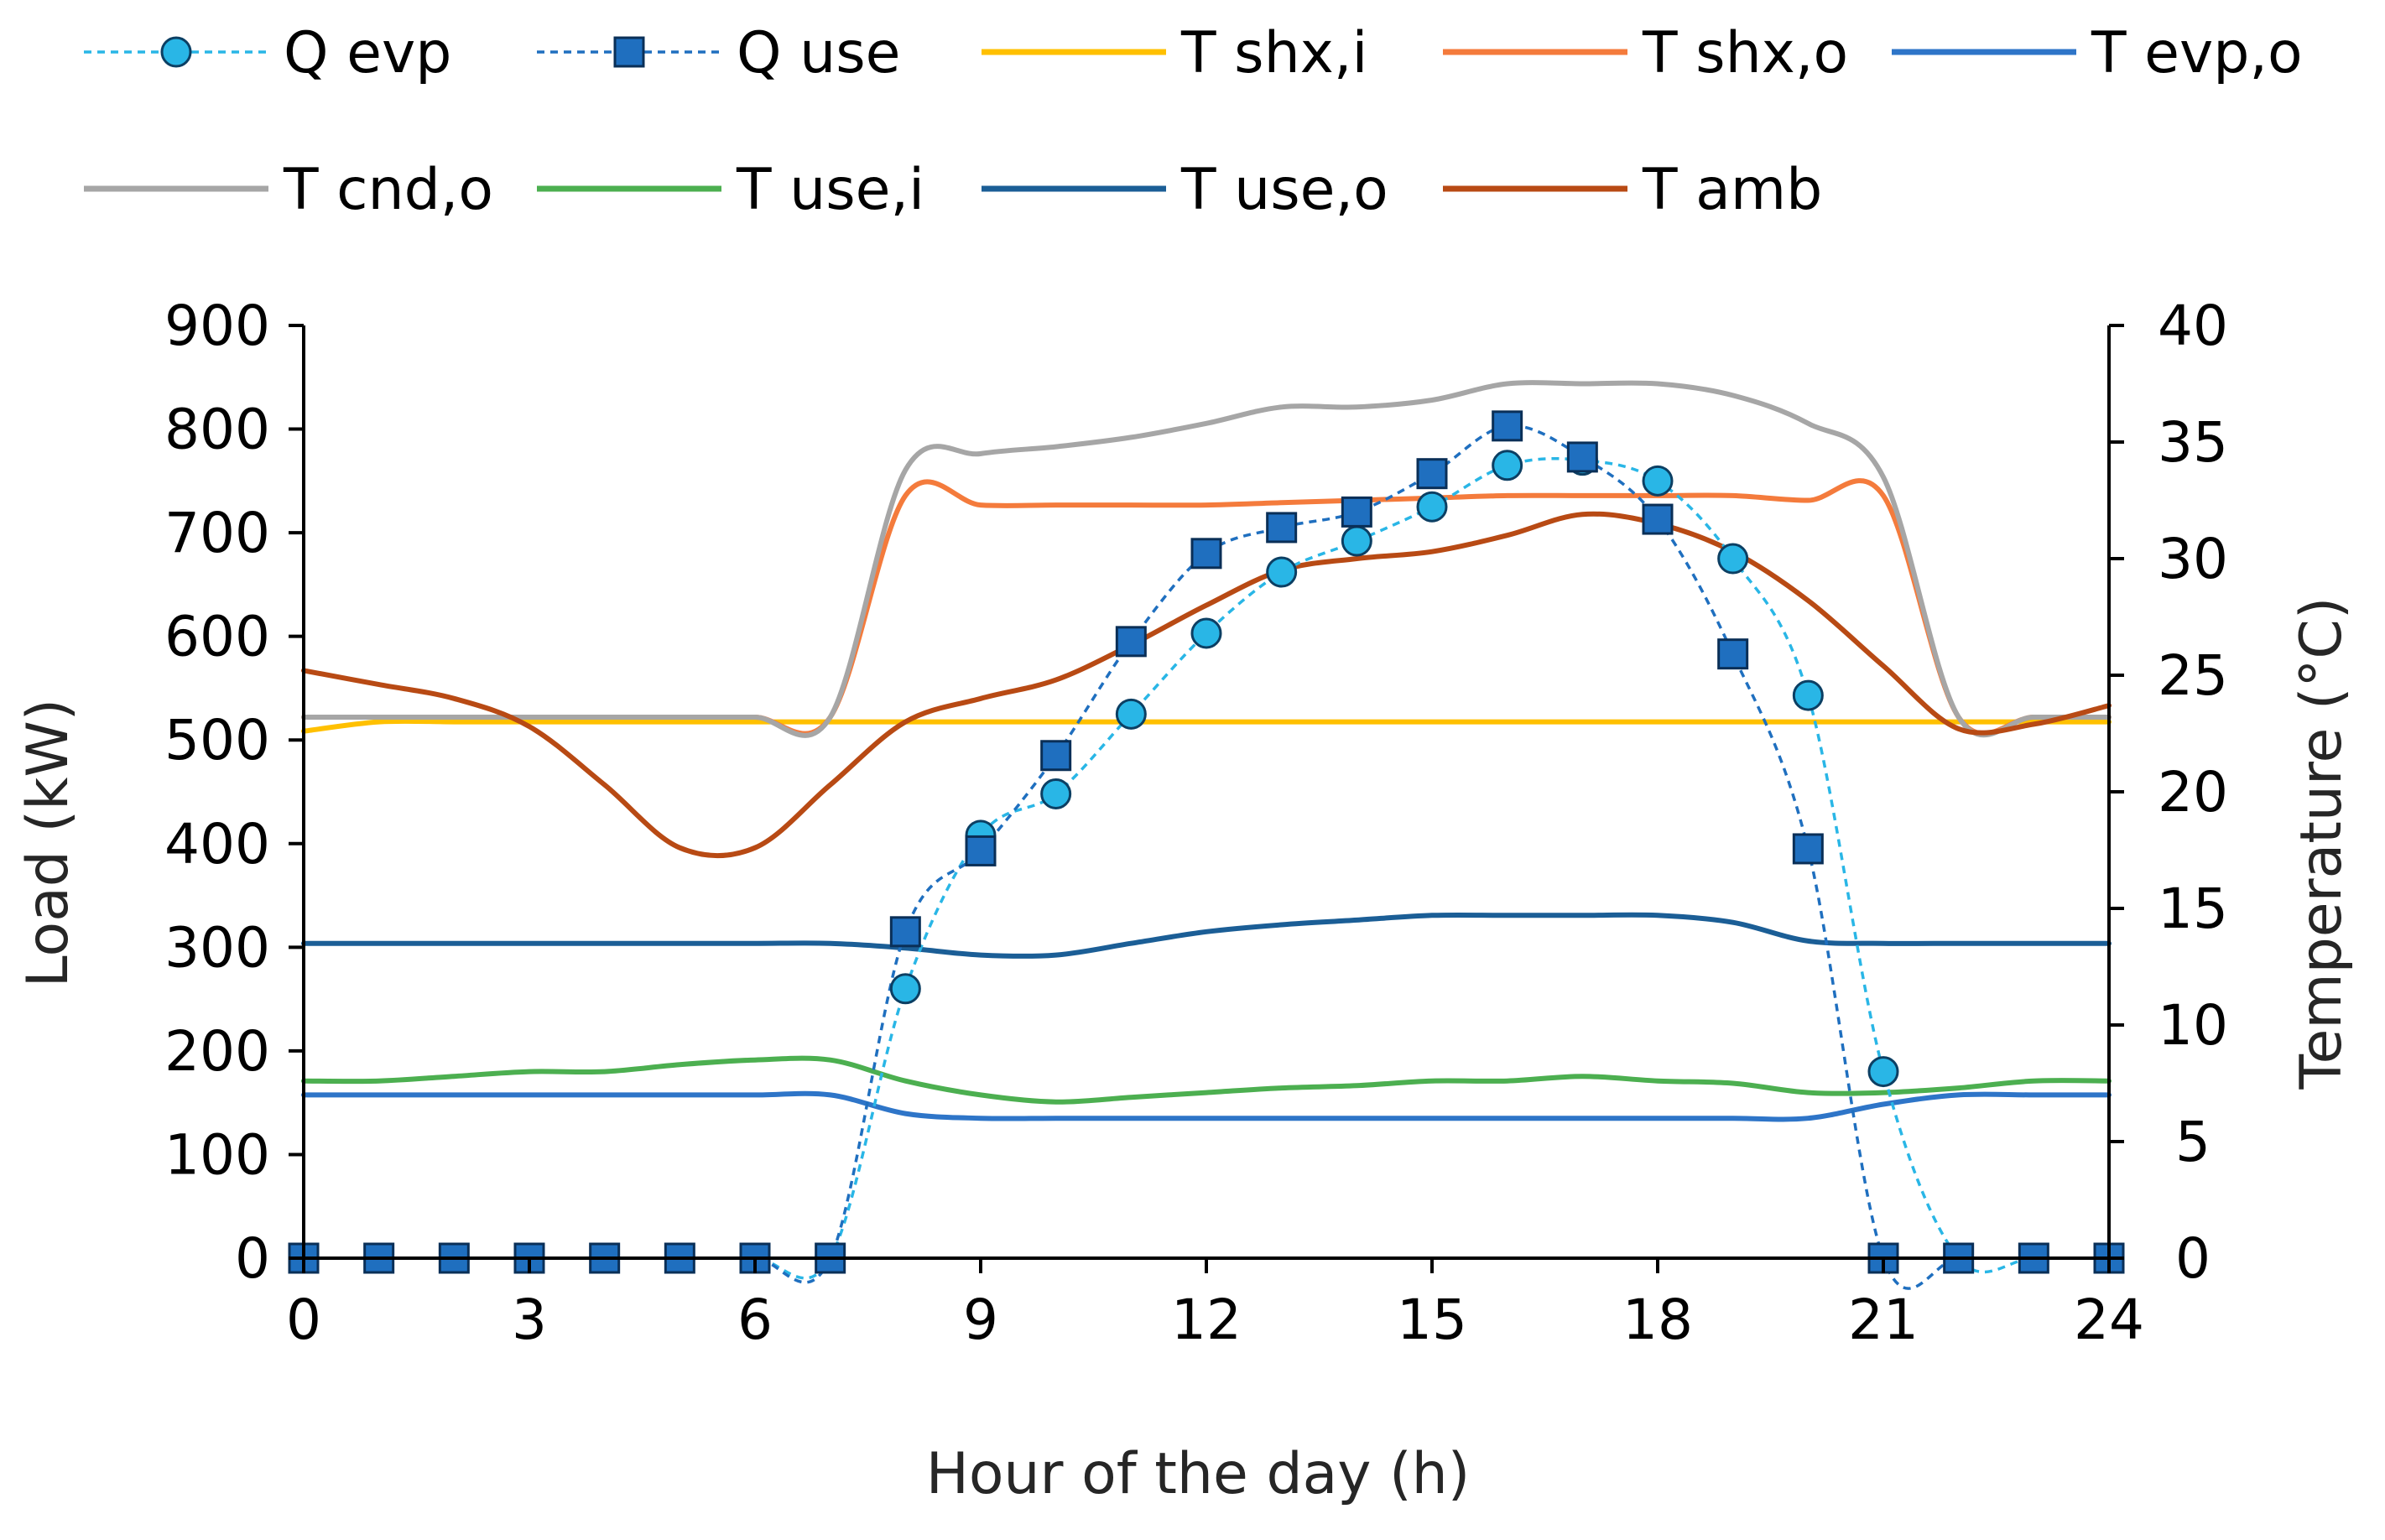 This screenshot has width=2385, height=1540. Describe the element at coordinates (217, 948) in the screenshot. I see `y-tick-label: 300` at that location.